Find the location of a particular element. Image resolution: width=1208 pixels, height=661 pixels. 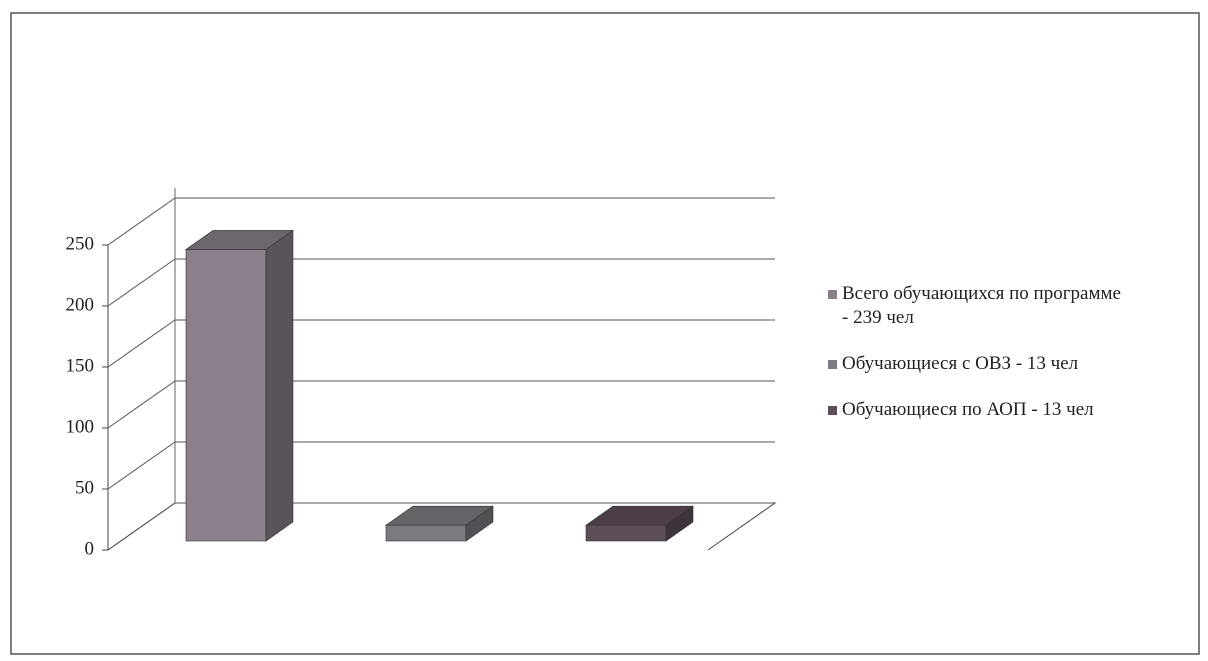

y-tick-label: 50 is located at coordinates (84, 487).